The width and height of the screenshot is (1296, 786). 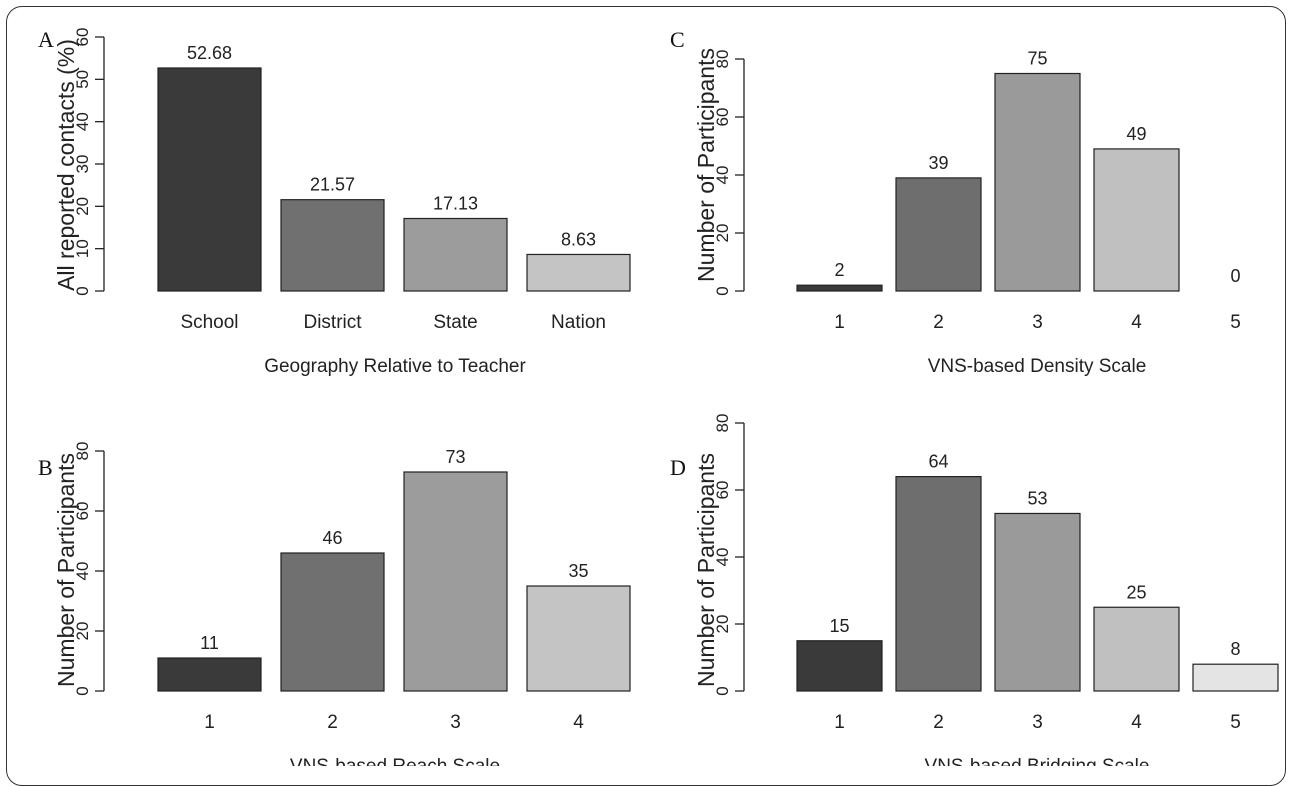 I want to click on panel-b-y-tick-label: 20, so click(x=82, y=631).